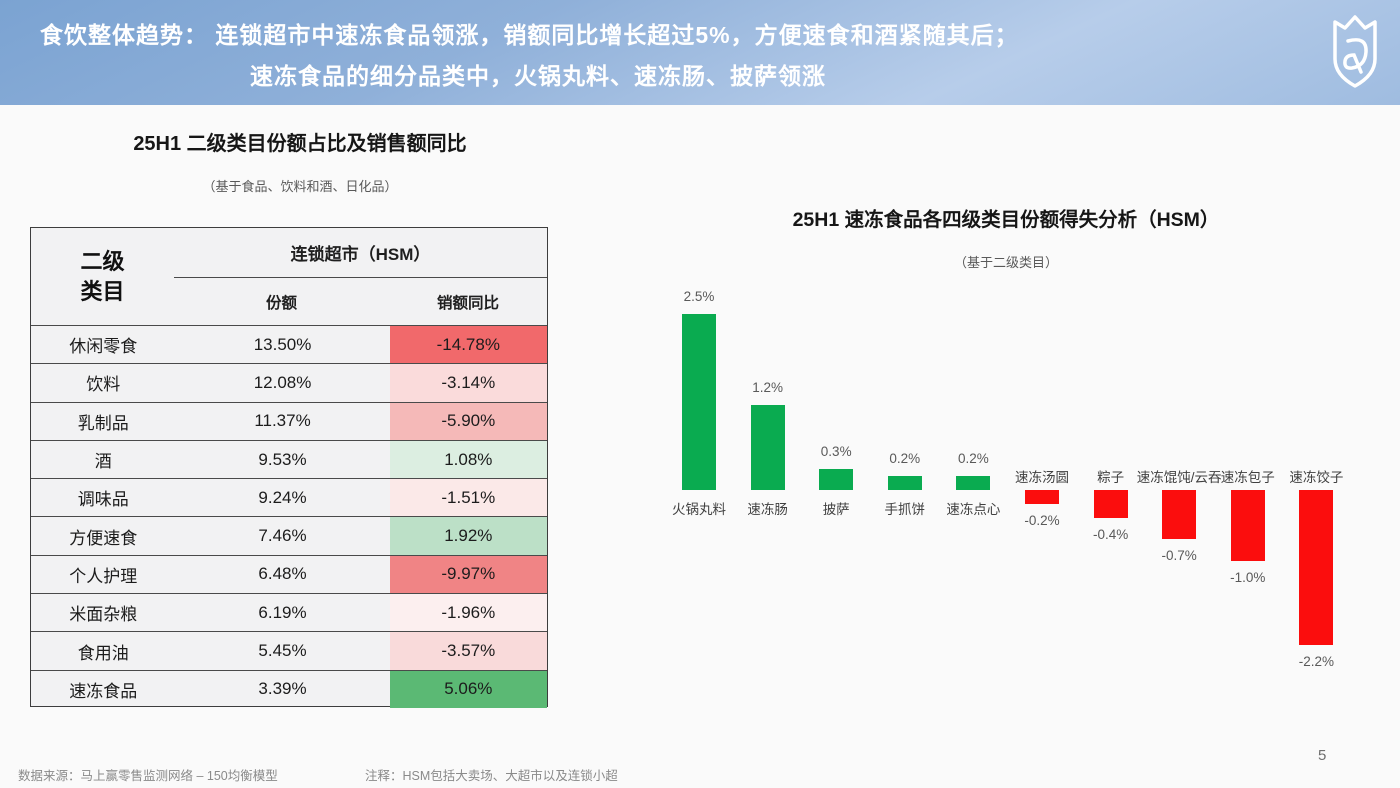 The image size is (1400, 788). What do you see at coordinates (836, 509) in the screenshot?
I see `bar-category-label: 披萨` at bounding box center [836, 509].